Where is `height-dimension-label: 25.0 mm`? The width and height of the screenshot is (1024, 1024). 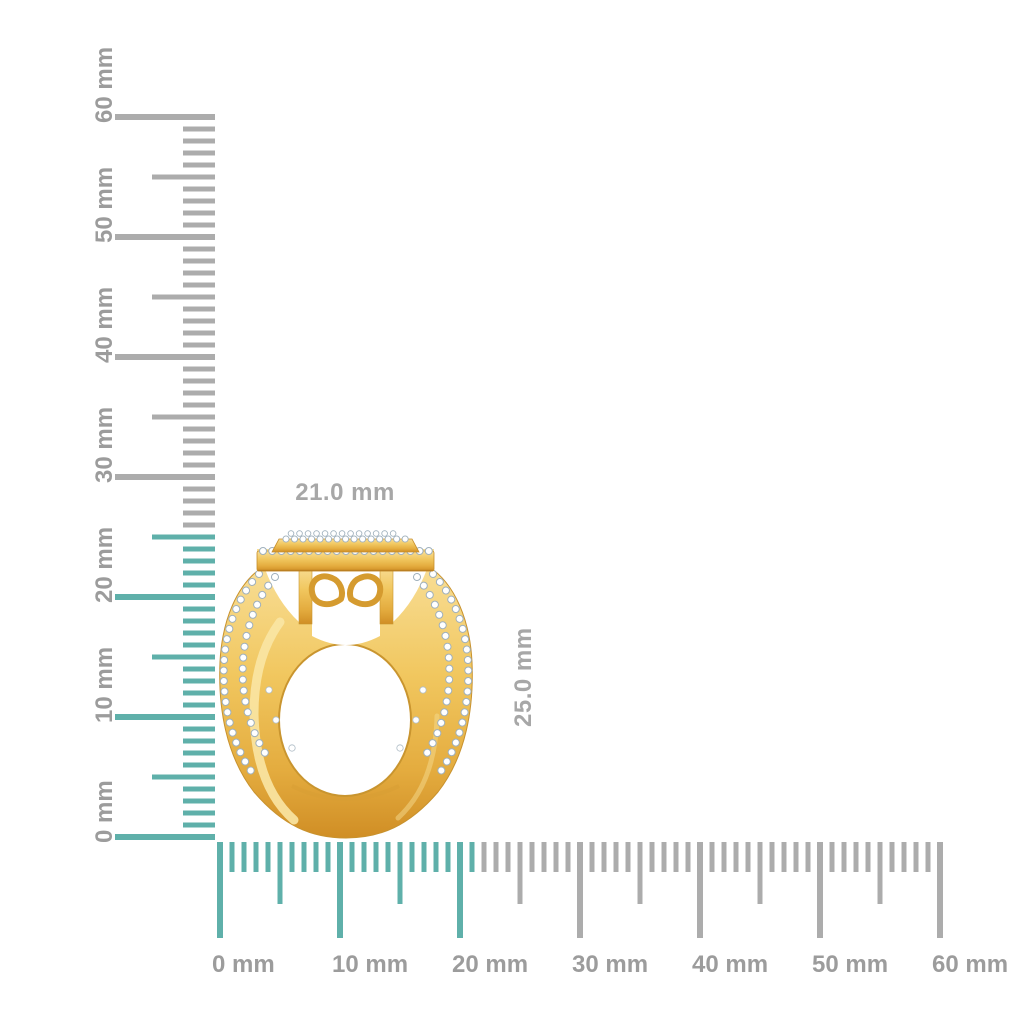 height-dimension-label: 25.0 mm is located at coordinates (523, 677).